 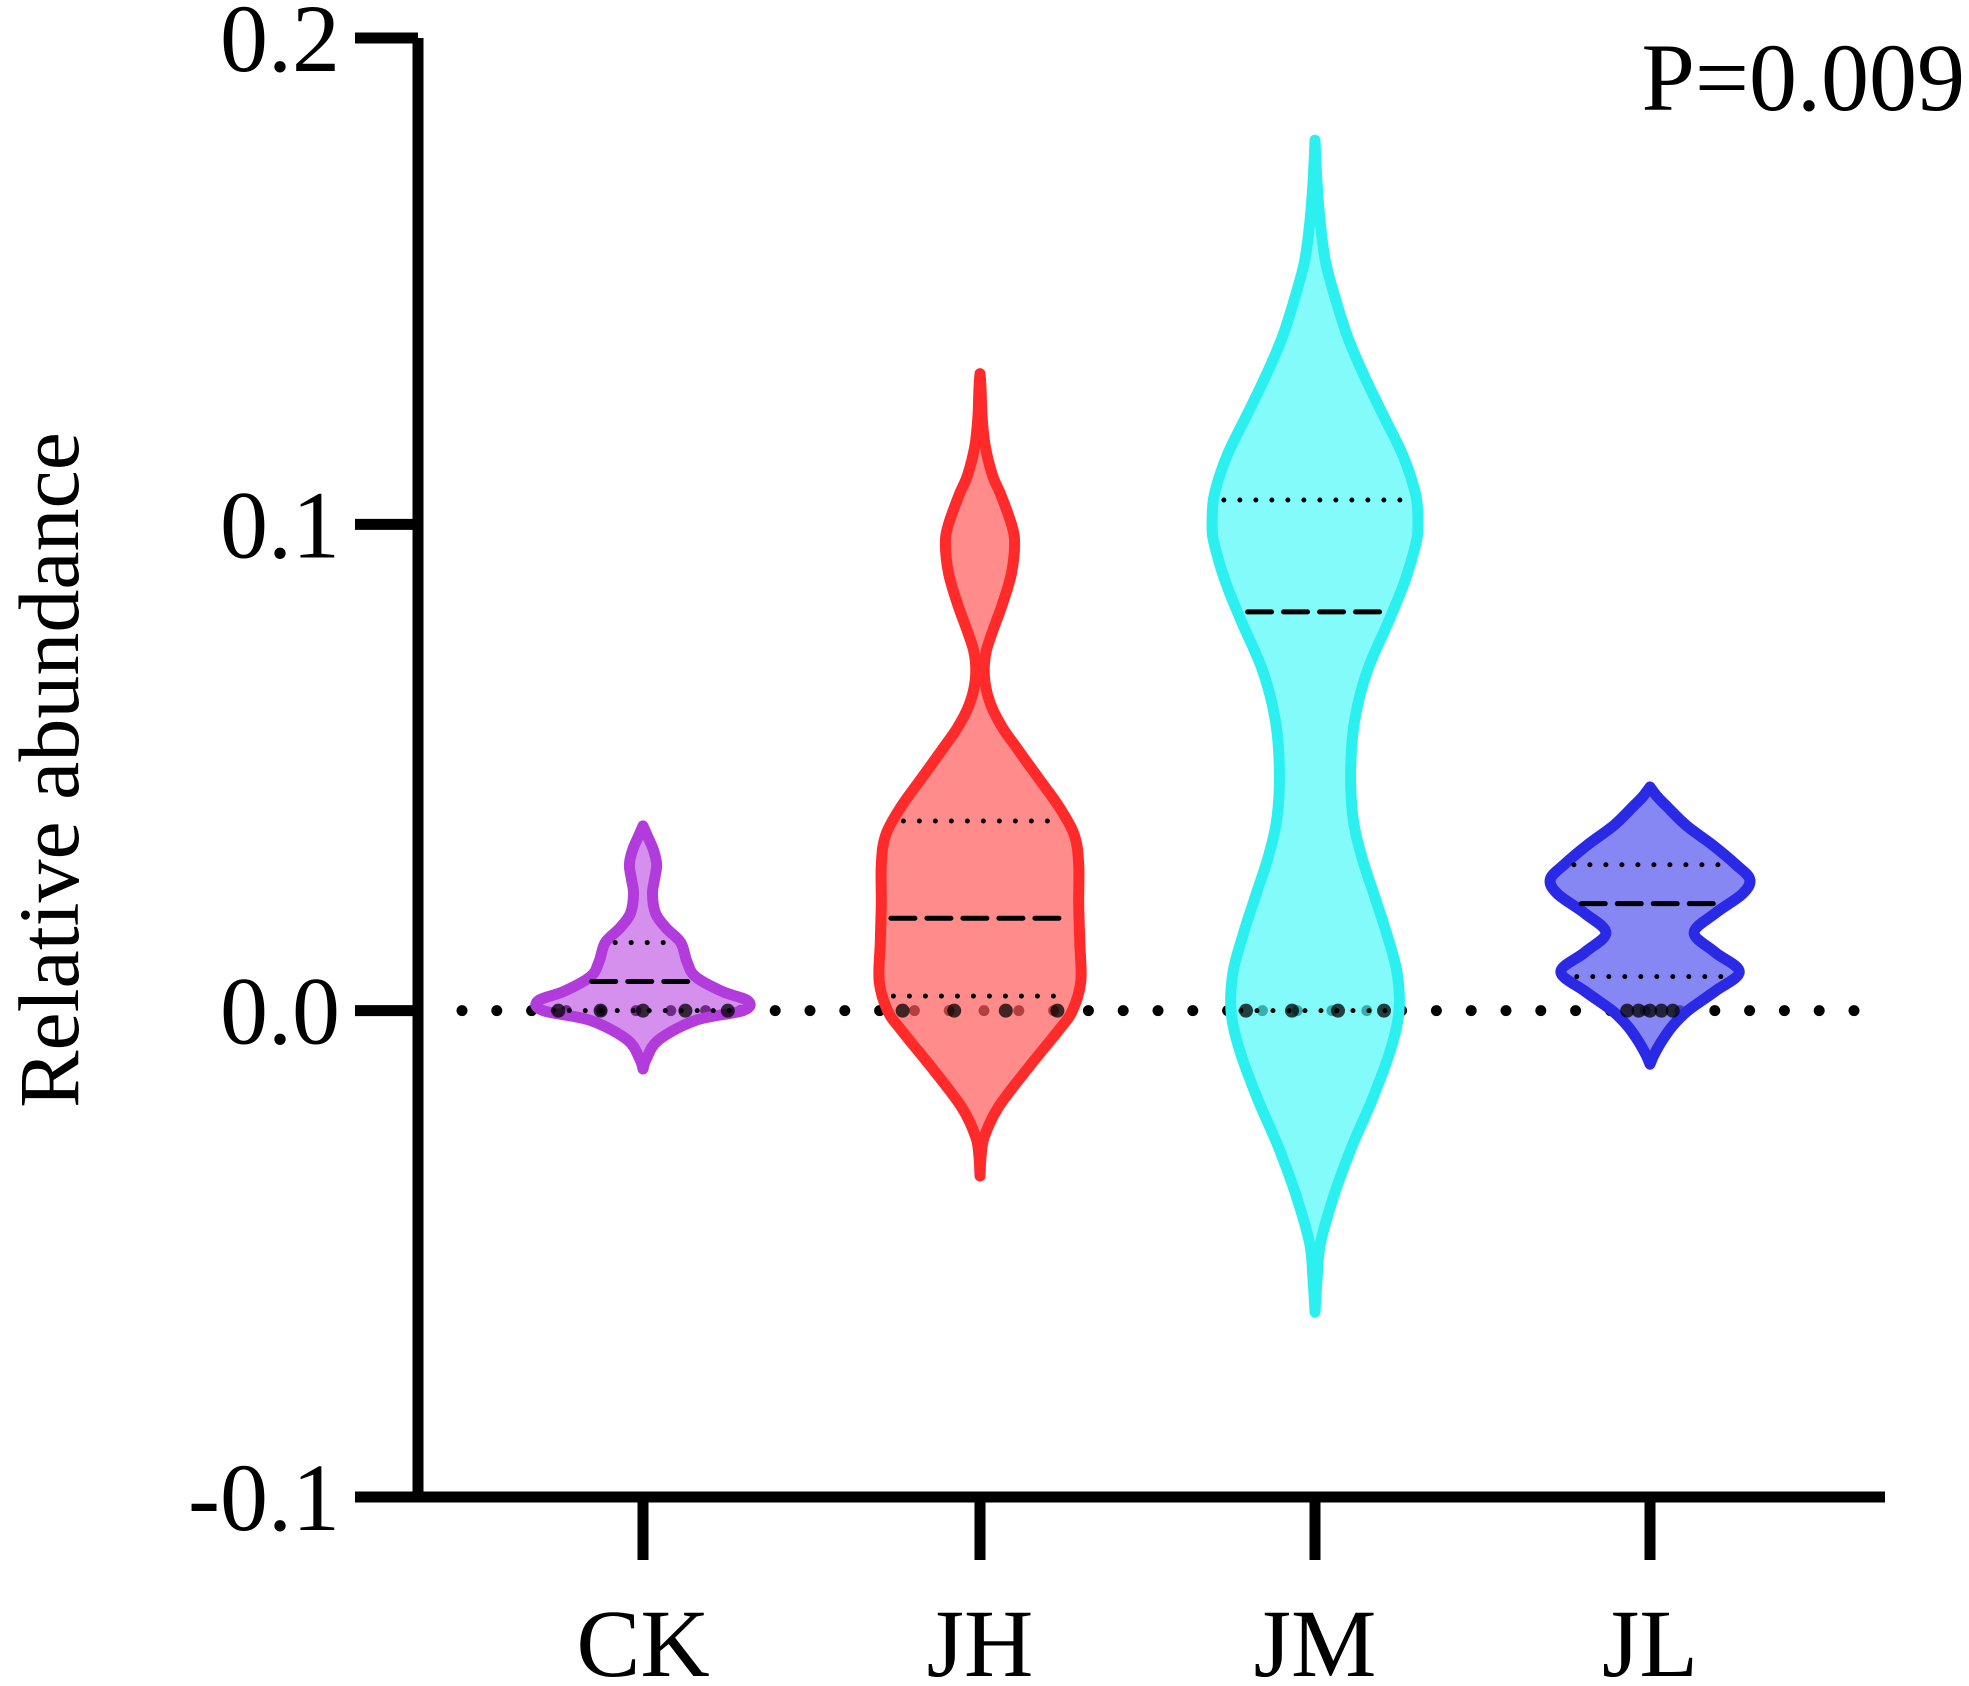 I want to click on y-tick-layer: 0.2 0.1 0.0 -0.1, so click(x=303, y=775).